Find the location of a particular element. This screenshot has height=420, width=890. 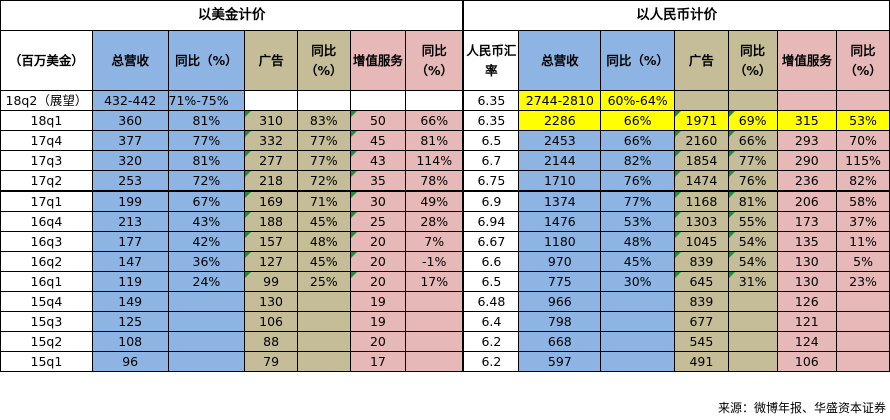

cell-usd-revenue: 149 is located at coordinates (130, 301).